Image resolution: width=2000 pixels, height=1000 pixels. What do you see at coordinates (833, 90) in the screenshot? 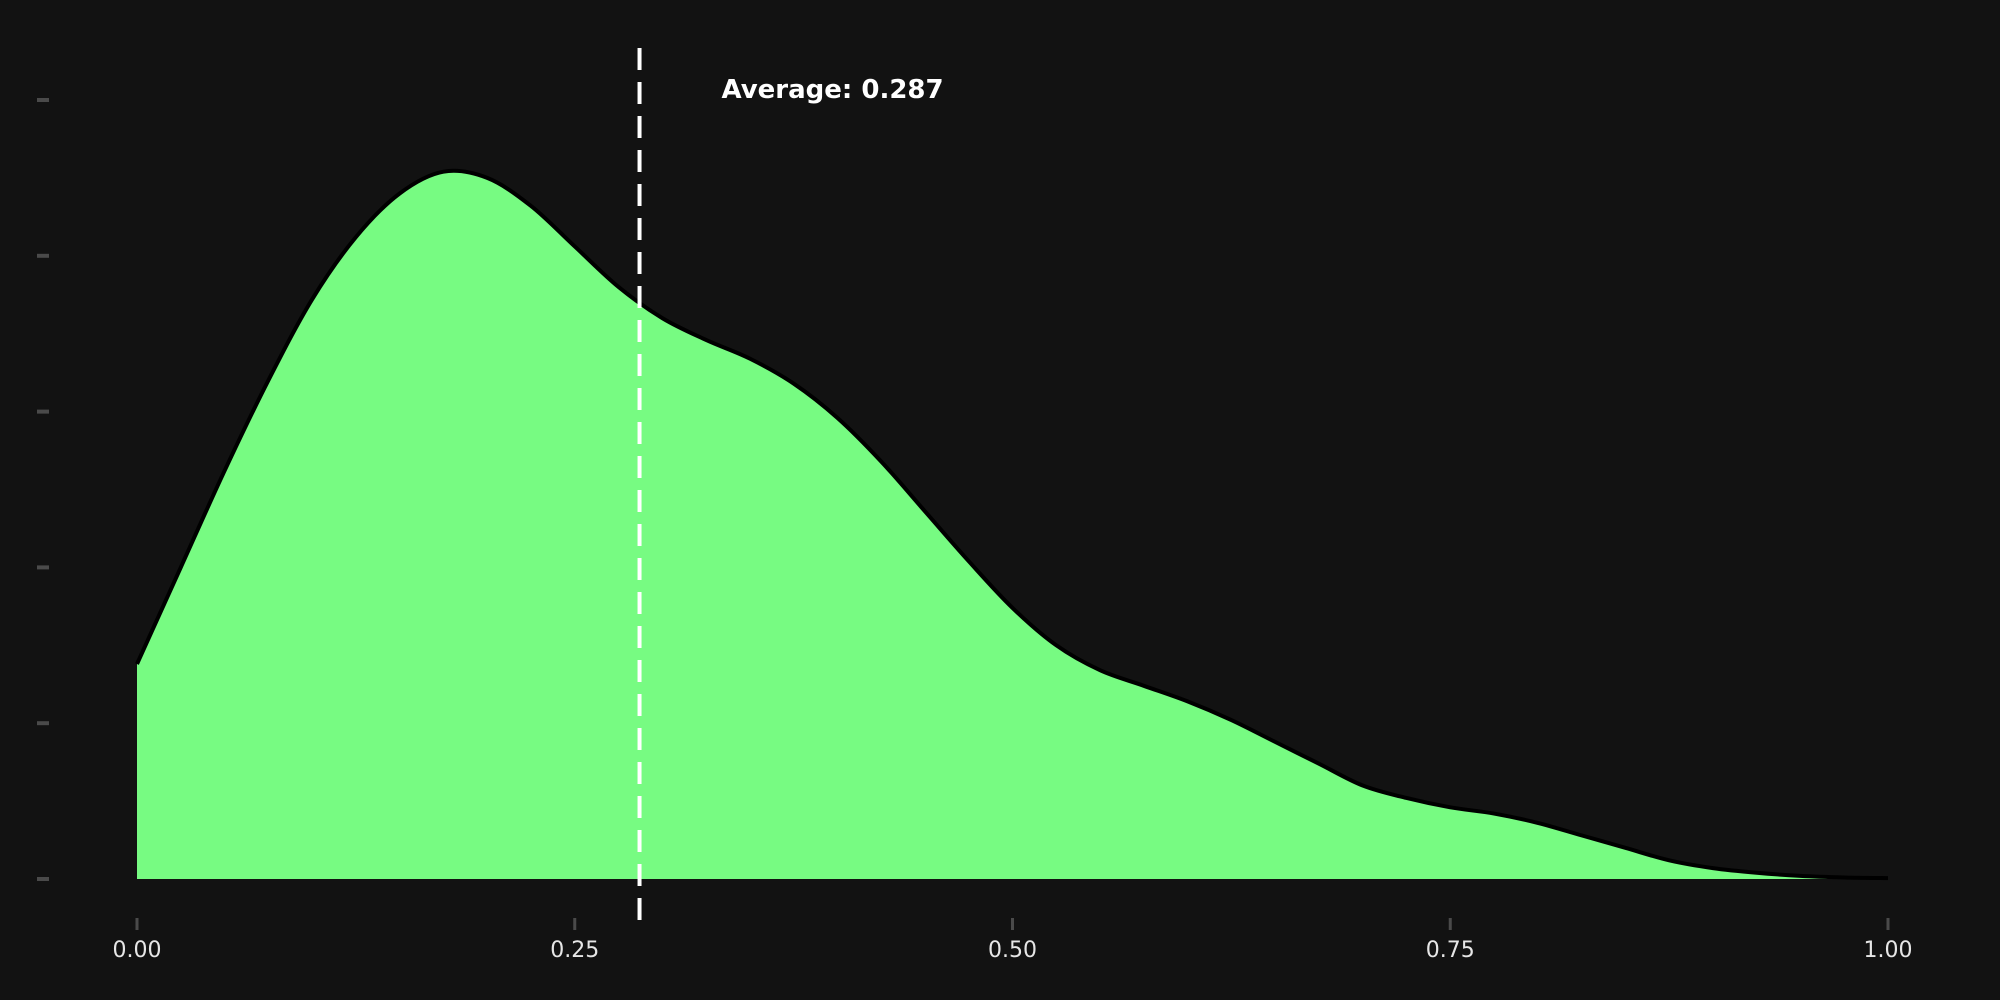
I see `average-label: Average: 0.287` at bounding box center [833, 90].